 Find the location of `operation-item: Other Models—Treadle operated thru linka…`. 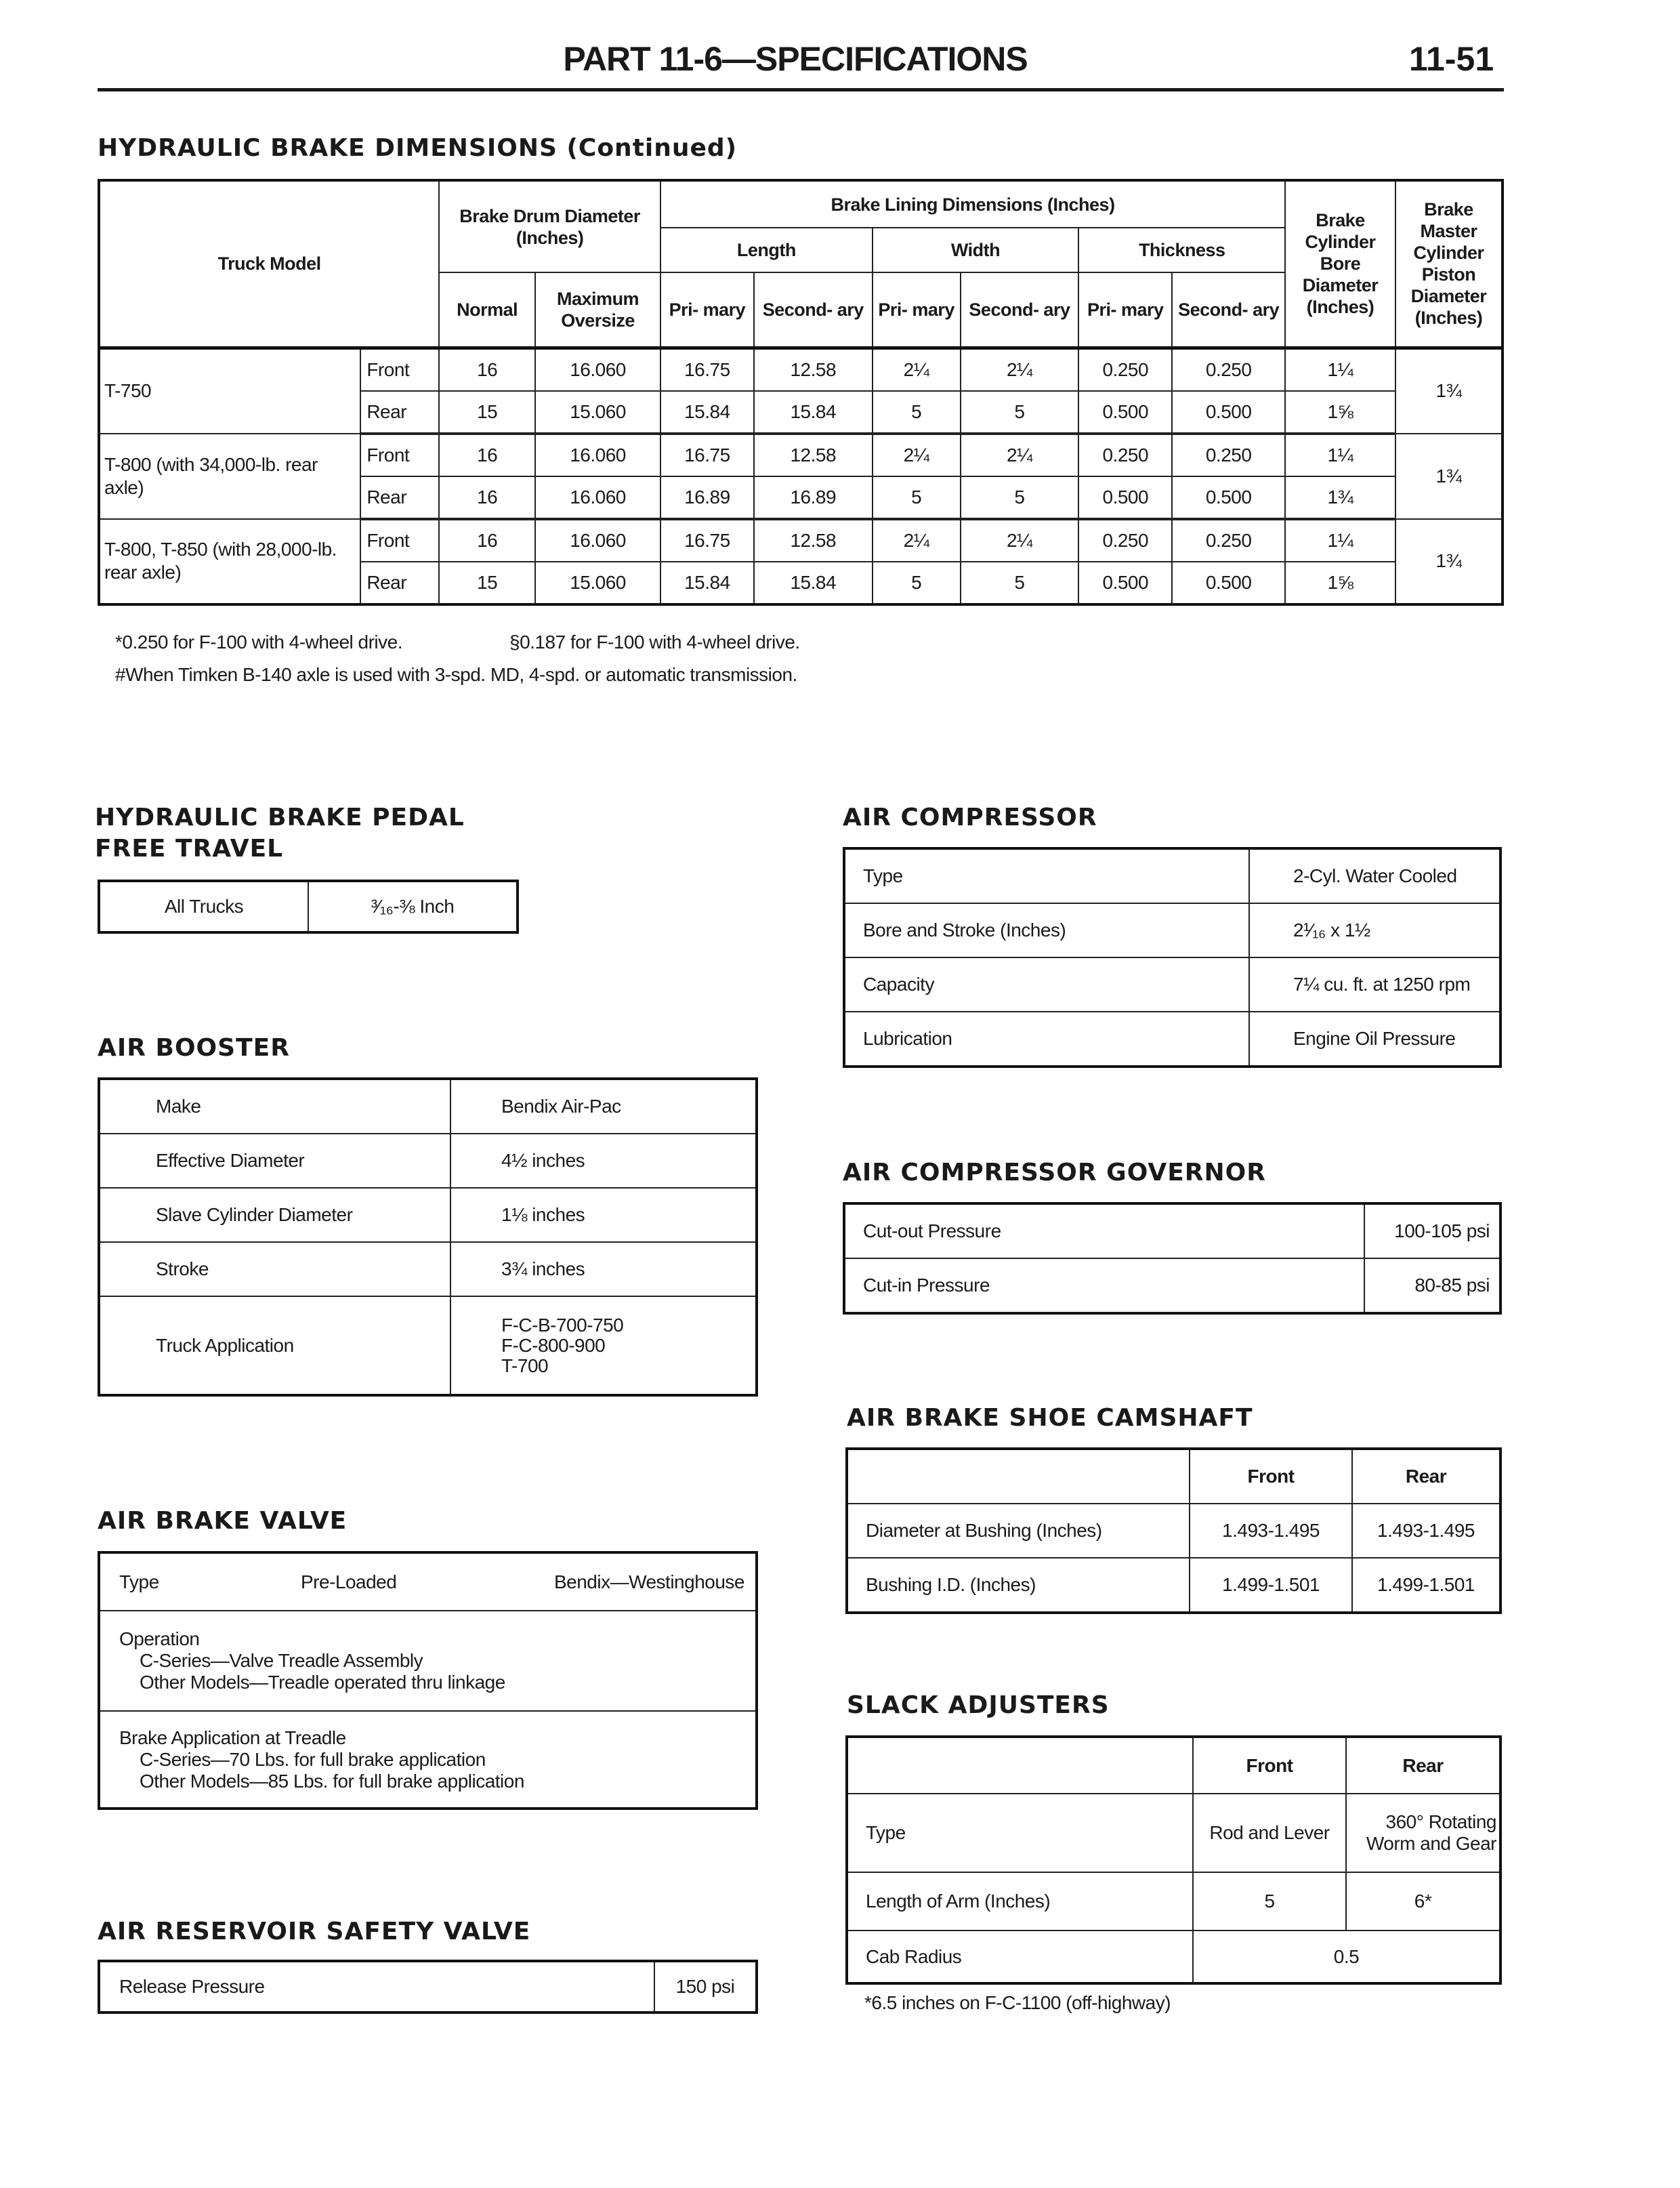

operation-item: Other Models—Treadle operated thru linka… is located at coordinates (322, 1682).